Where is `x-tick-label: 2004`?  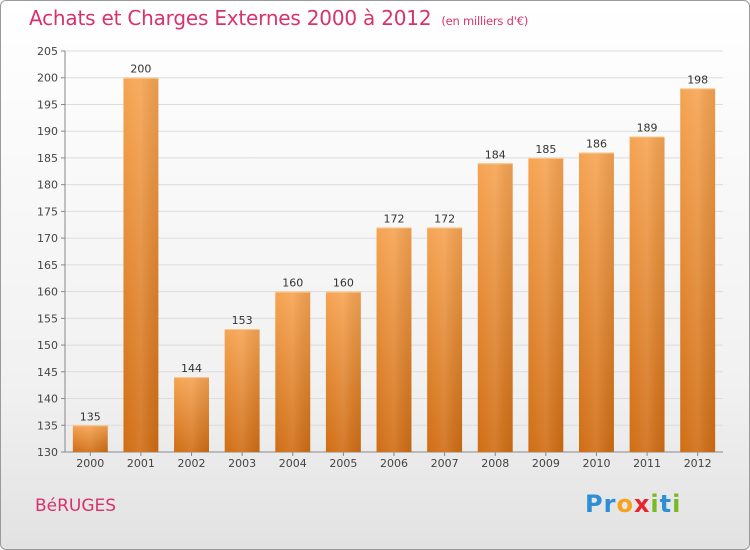
x-tick-label: 2004 is located at coordinates (293, 463).